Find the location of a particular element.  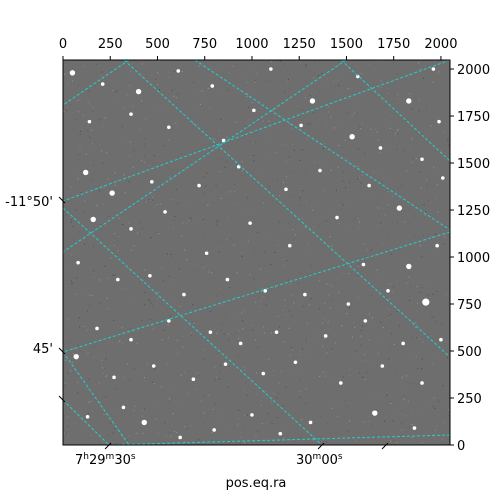

x-axis-label: pos.eq.ra is located at coordinates (256, 483).